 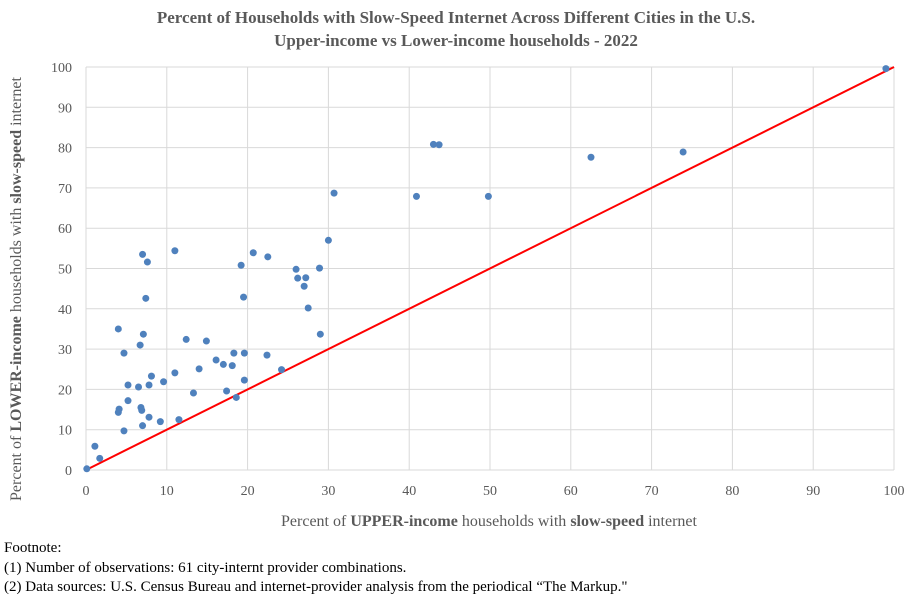 I want to click on x-axis-label-part: Percent of, so click(x=315, y=521).